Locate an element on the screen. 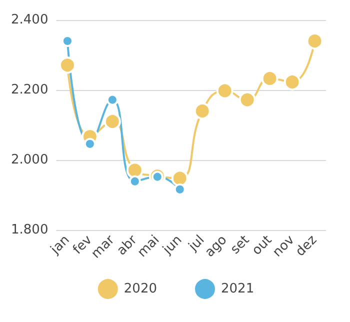 The height and width of the screenshot is (322, 350). legend-label: 2020 is located at coordinates (141, 289).